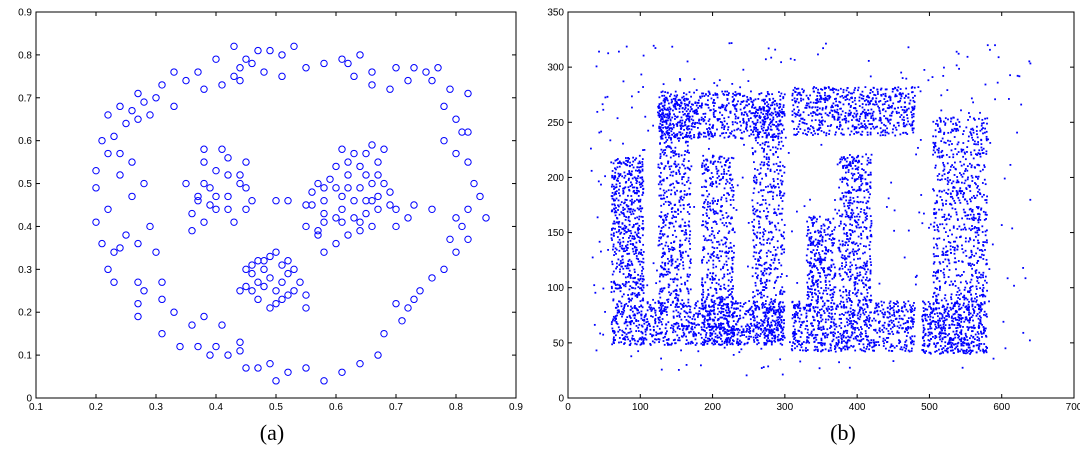  Describe the element at coordinates (555, 68) in the screenshot. I see `y-tick-label: 300` at that location.